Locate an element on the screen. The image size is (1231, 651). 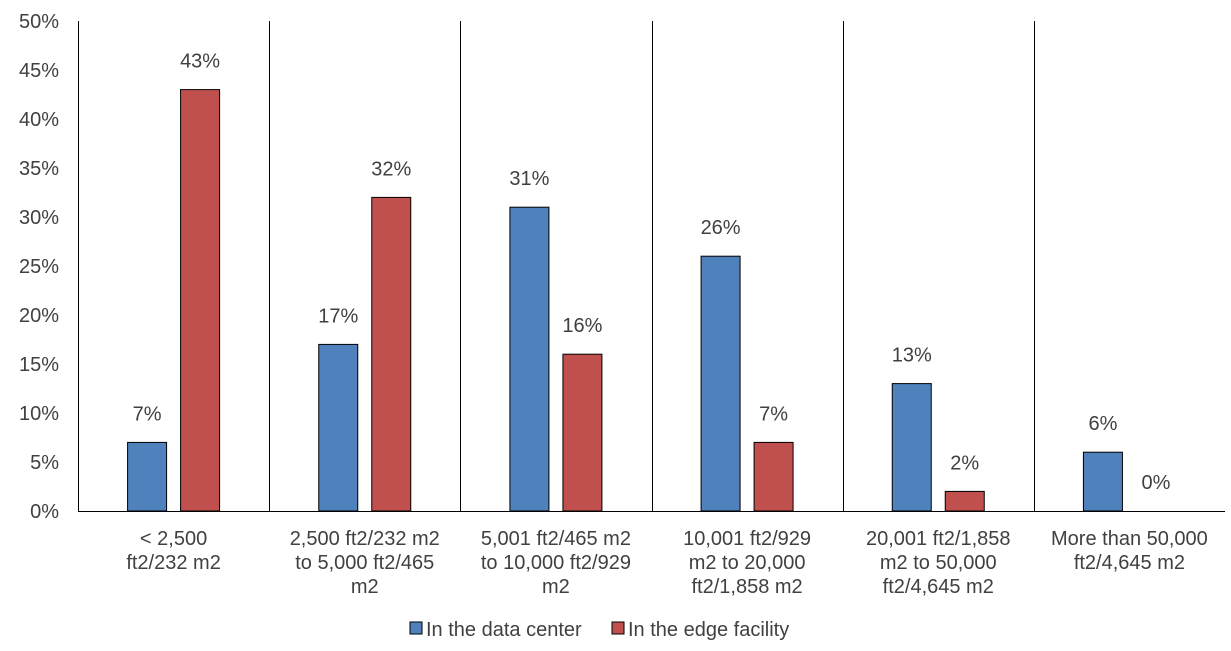
x-category-label-line: to 5,000 ft2/465 is located at coordinates (364, 563).